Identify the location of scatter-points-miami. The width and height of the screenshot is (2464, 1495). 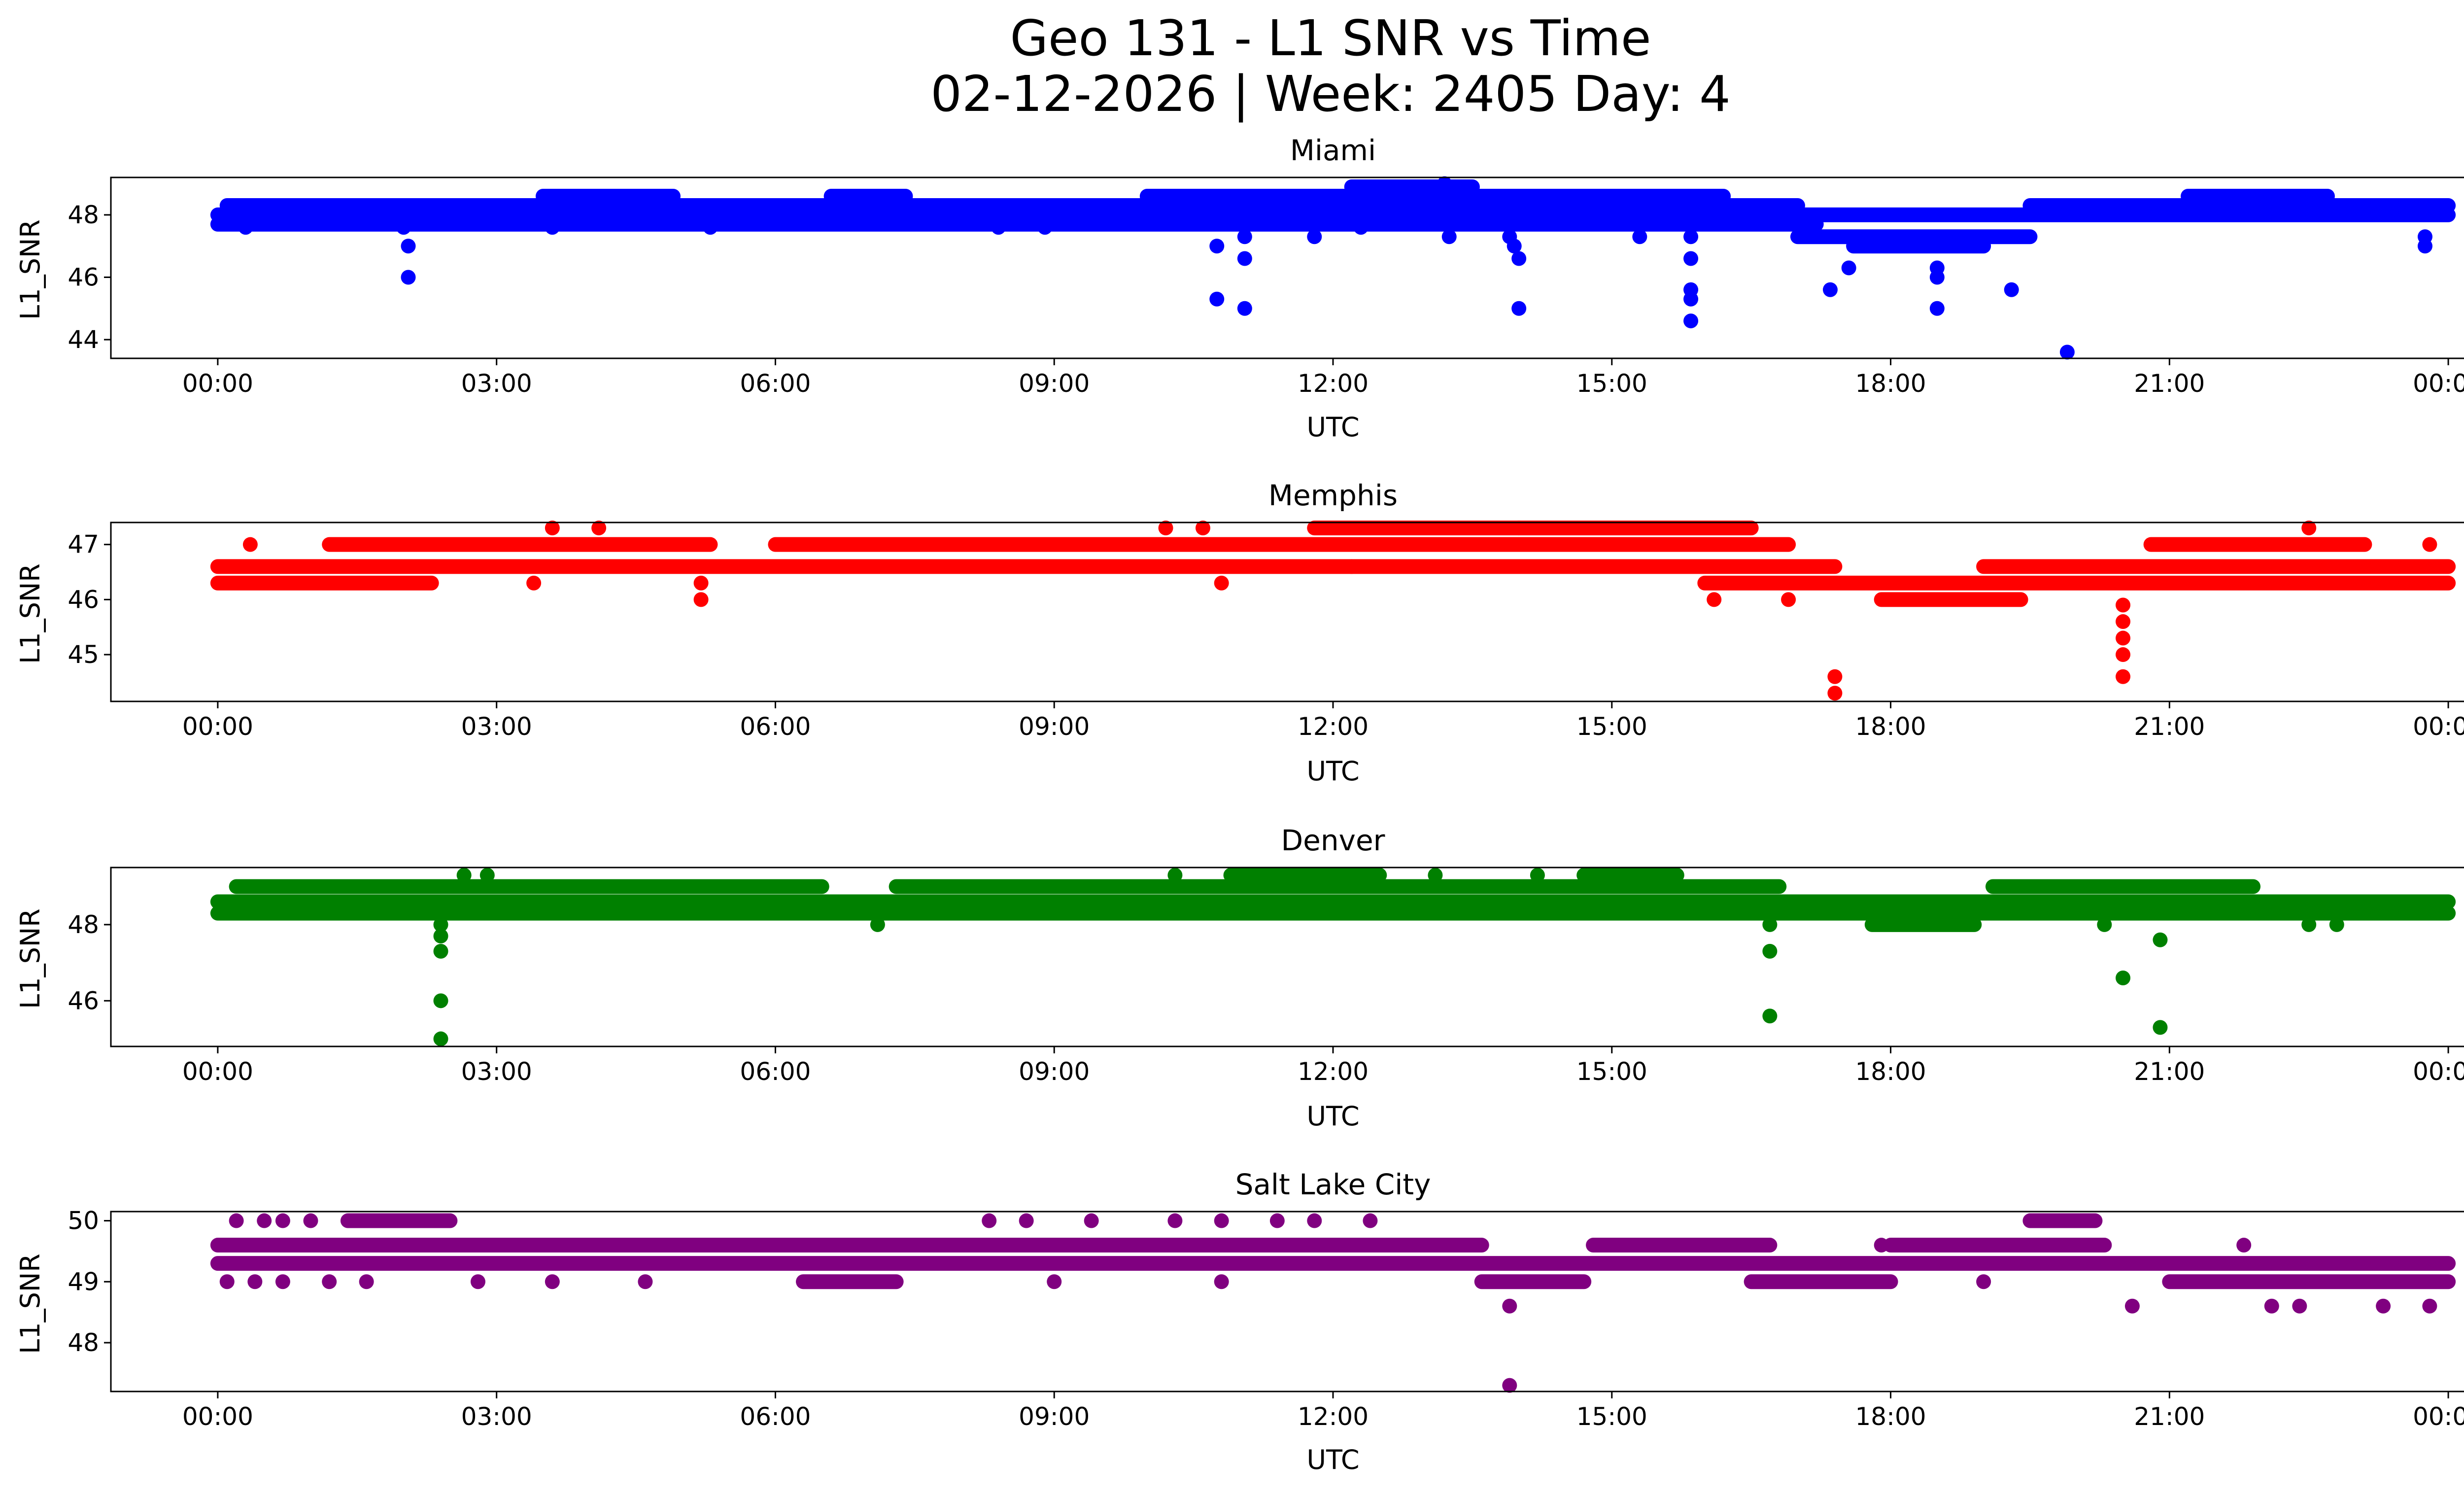
(1333, 268).